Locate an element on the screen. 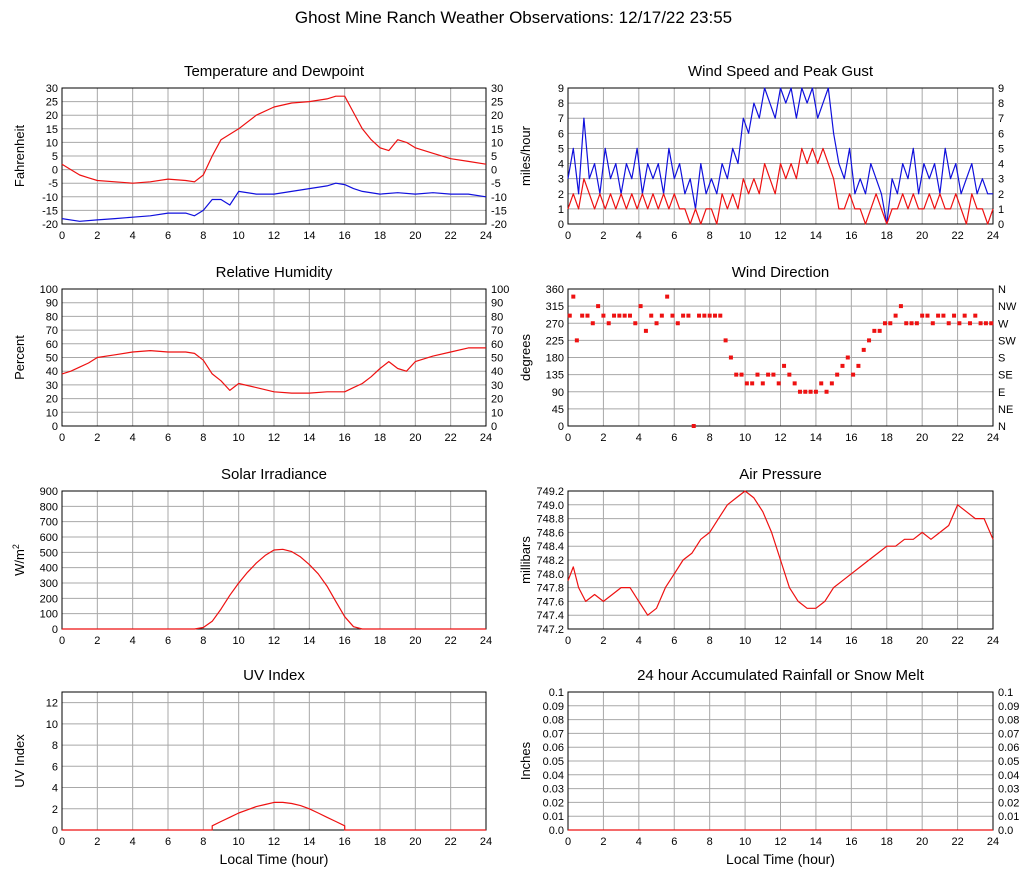 The width and height of the screenshot is (1027, 878). y-tick-label: 900 is located at coordinates (49, 492).